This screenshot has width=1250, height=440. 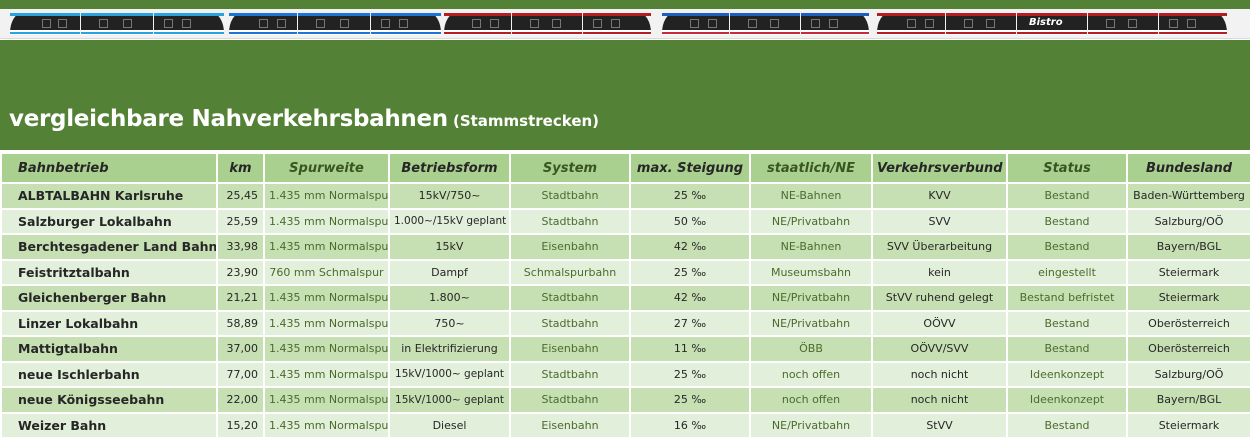 I want to click on page-title-main: vergleichbare Nahverkehrsbahnen, so click(x=228, y=119).